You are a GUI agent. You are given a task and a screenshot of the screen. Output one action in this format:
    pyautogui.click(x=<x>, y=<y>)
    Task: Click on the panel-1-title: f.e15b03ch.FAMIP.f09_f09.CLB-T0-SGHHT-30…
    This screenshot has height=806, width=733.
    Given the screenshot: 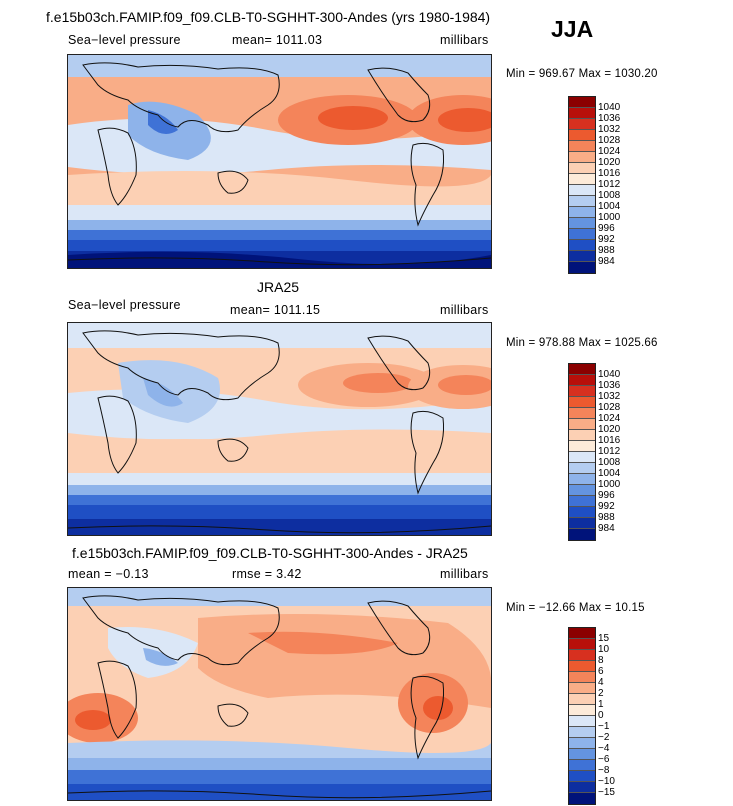 What is the action you would take?
    pyautogui.click(x=268, y=17)
    